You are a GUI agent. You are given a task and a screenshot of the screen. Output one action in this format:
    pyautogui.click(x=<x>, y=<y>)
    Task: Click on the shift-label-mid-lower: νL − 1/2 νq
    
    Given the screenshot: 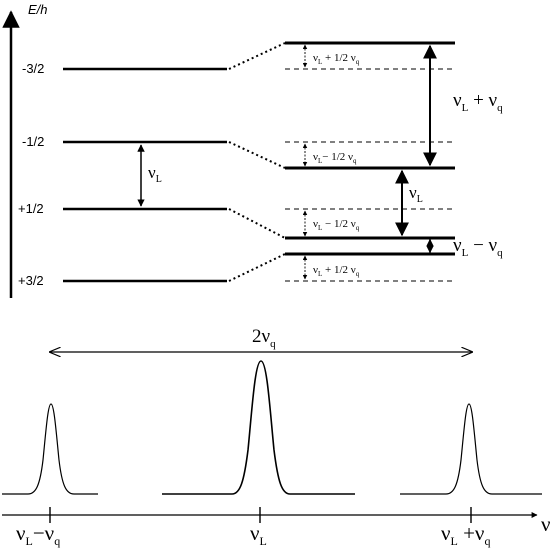 What is the action you would take?
    pyautogui.click(x=336, y=225)
    